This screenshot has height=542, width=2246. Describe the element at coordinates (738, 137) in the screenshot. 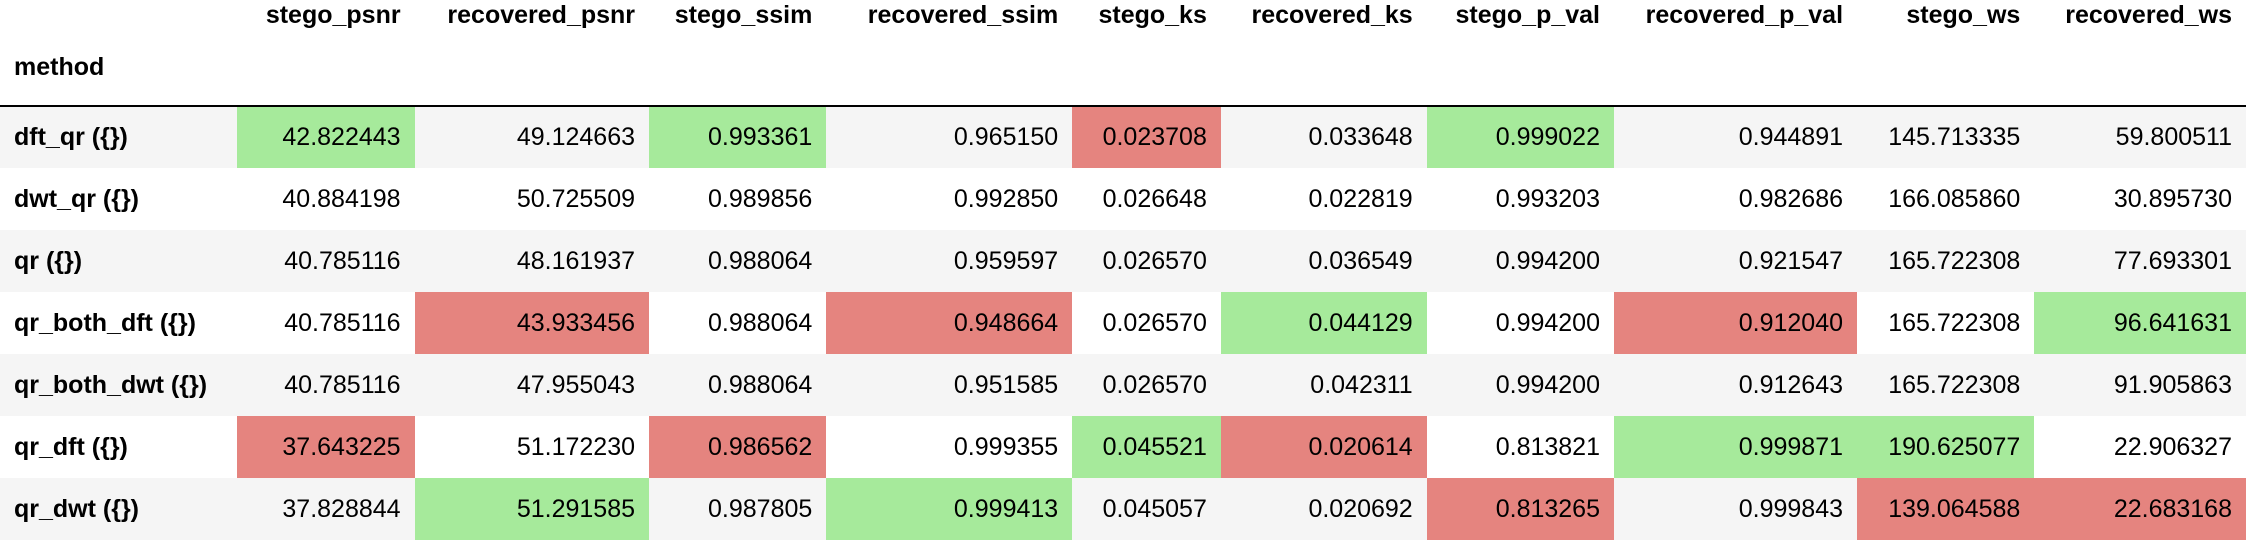

I see `table-cell: 0.993361` at that location.